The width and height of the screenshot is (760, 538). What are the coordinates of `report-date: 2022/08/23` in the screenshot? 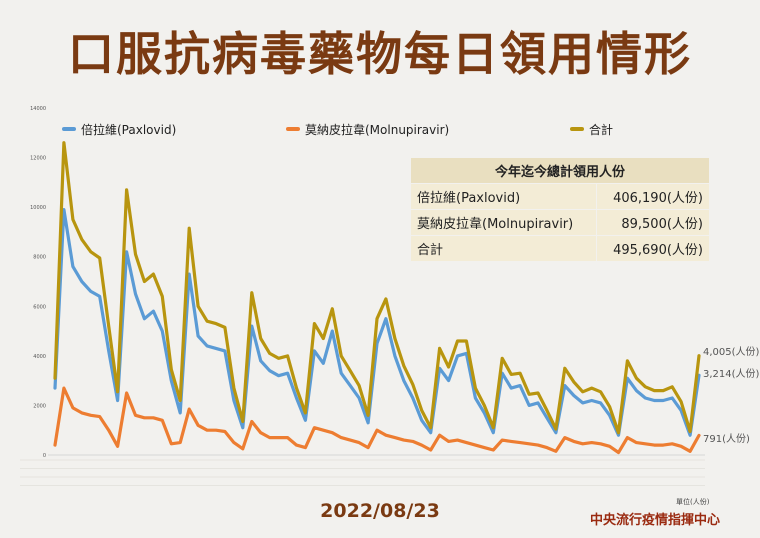 It's located at (380, 511).